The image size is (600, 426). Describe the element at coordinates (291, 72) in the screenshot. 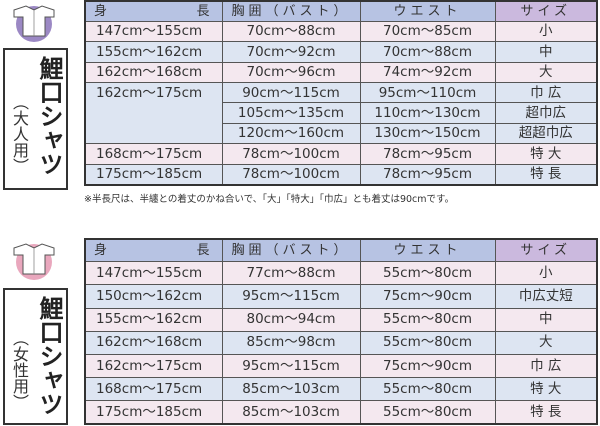

I see `cell: 70cm～96cm` at that location.